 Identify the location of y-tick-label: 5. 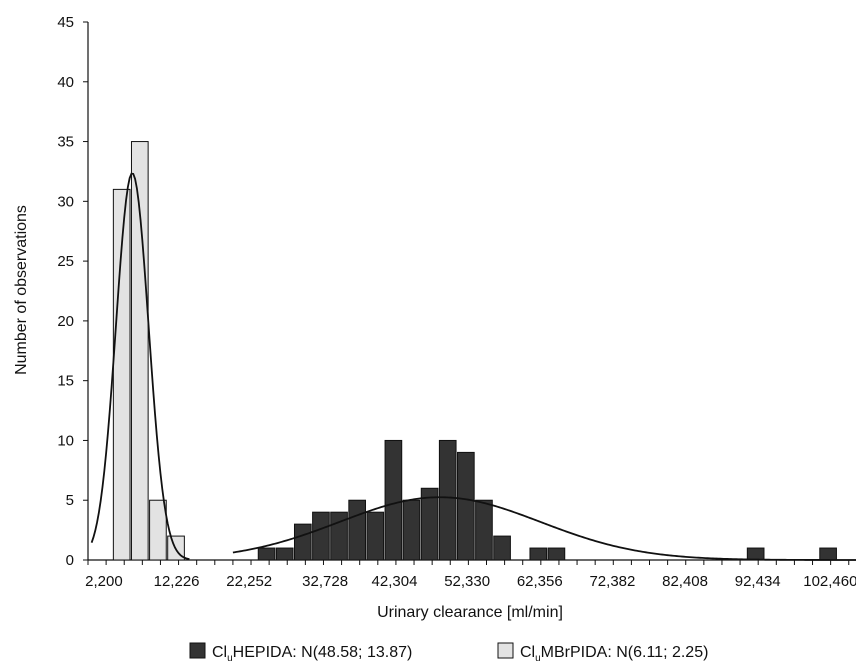
(70, 500).